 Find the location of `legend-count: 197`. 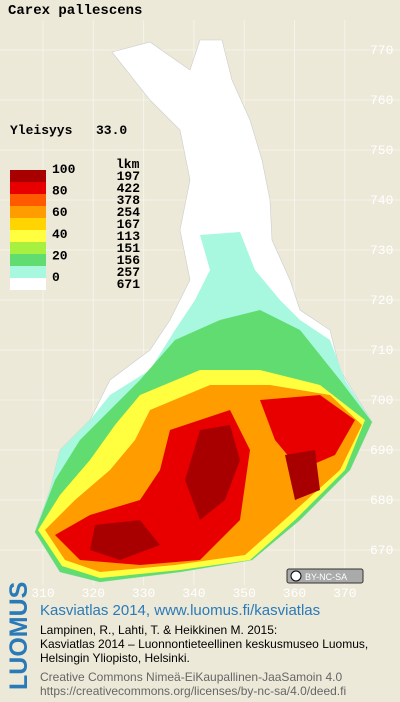

legend-count: 197 is located at coordinates (128, 176).